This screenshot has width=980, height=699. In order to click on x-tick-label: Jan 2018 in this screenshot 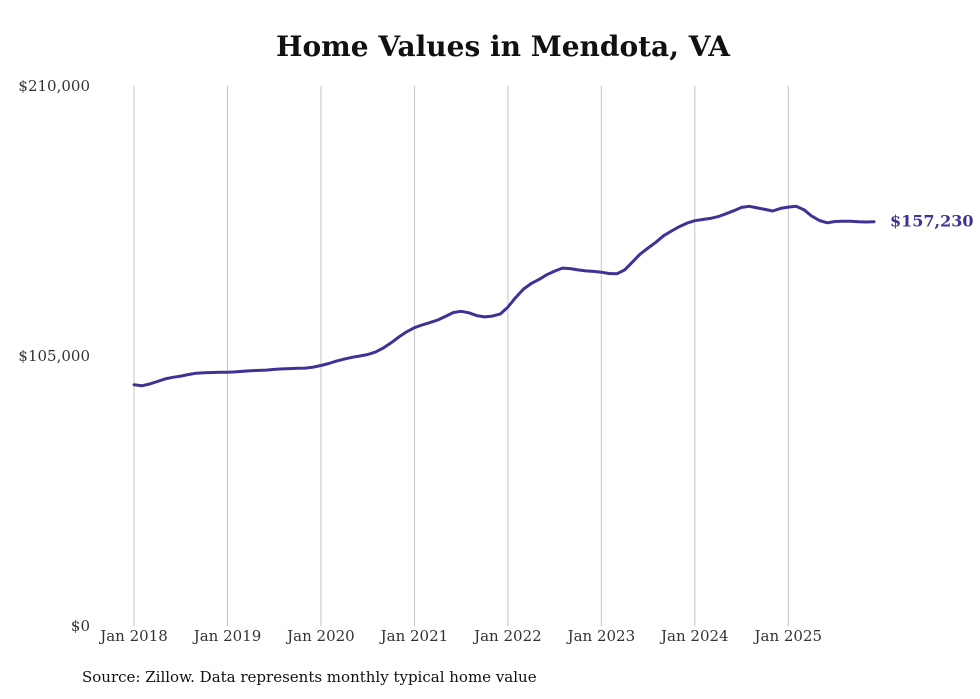, I will do `click(133, 636)`.